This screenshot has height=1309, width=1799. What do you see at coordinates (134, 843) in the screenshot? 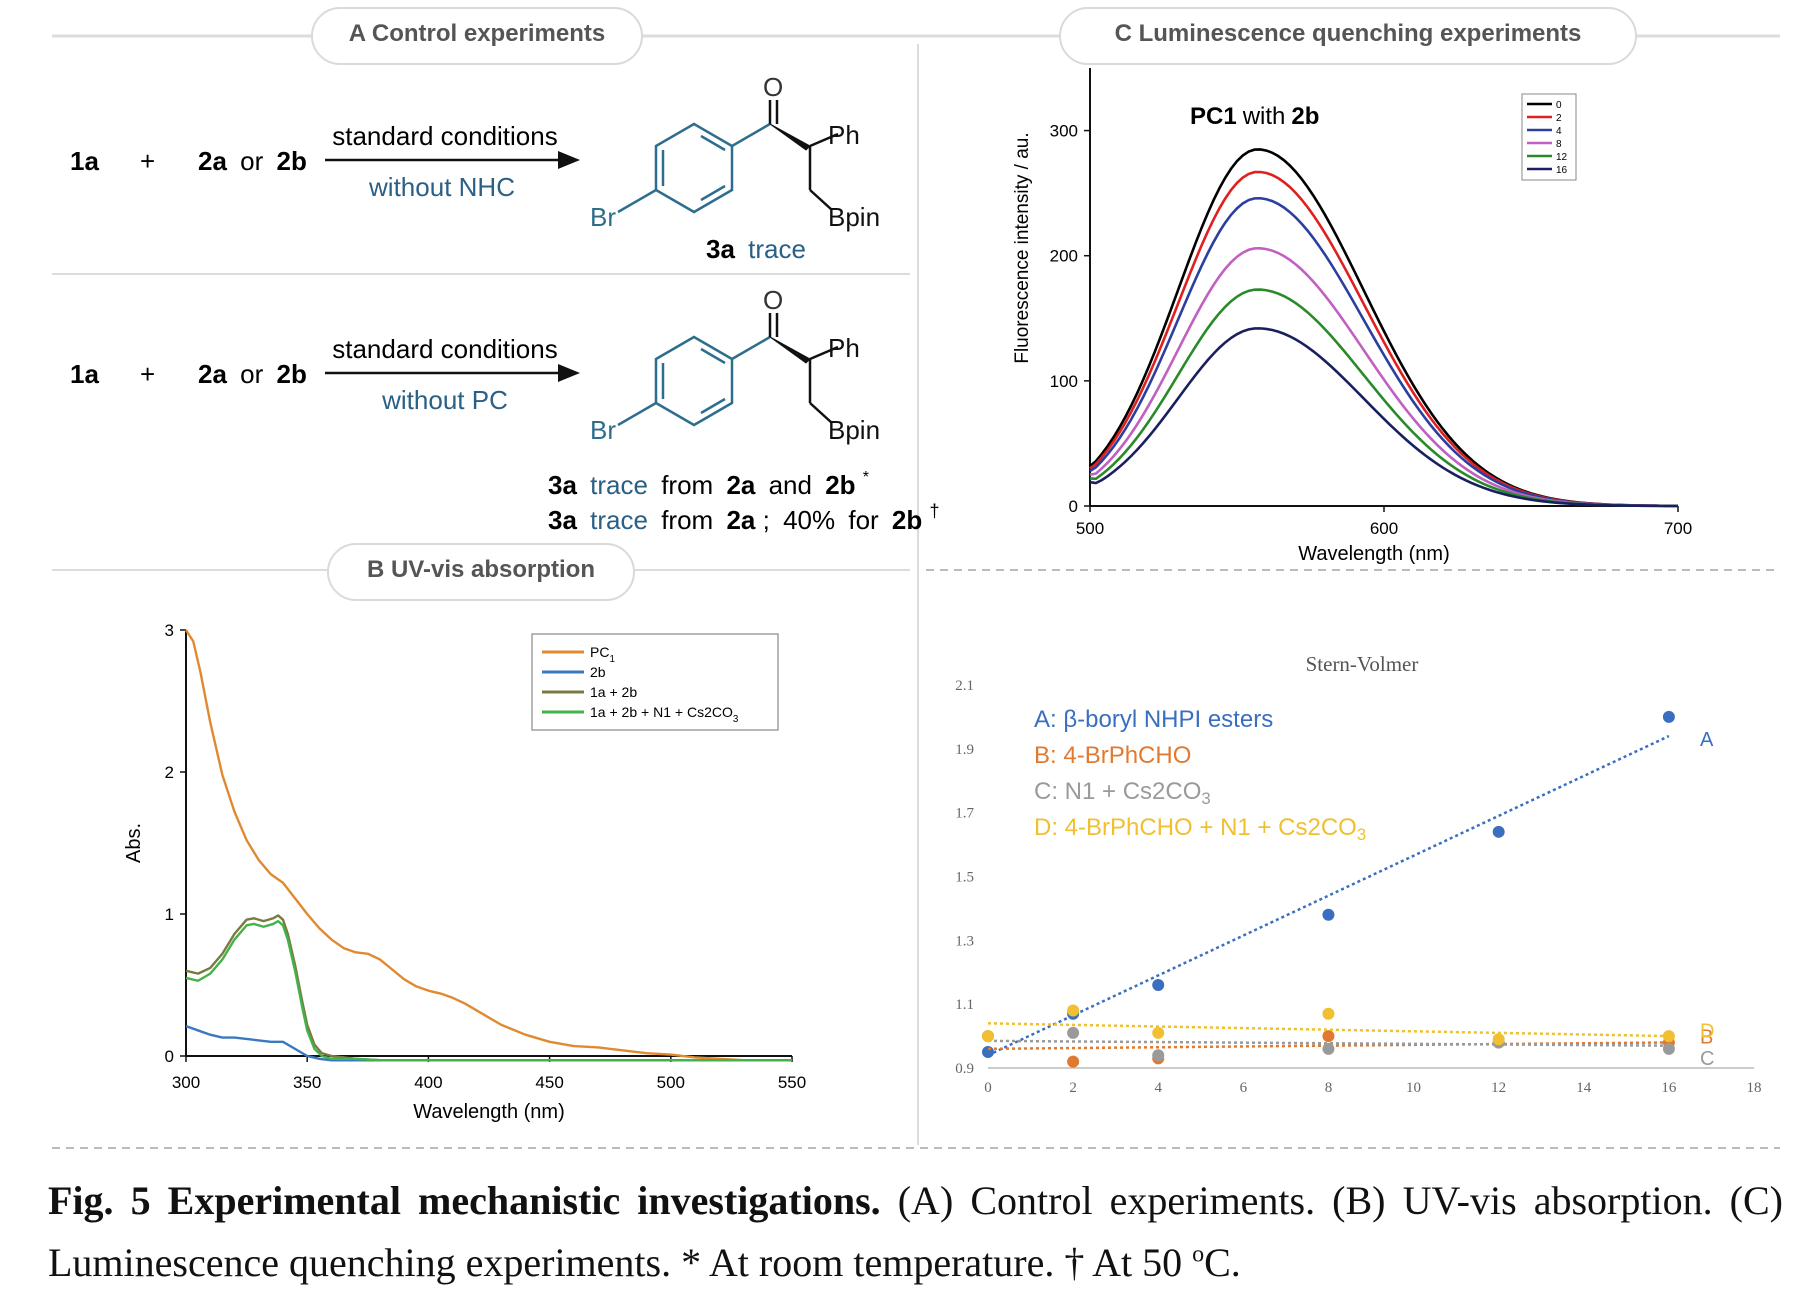
I see `y-axis-label: Abs.` at bounding box center [134, 843].